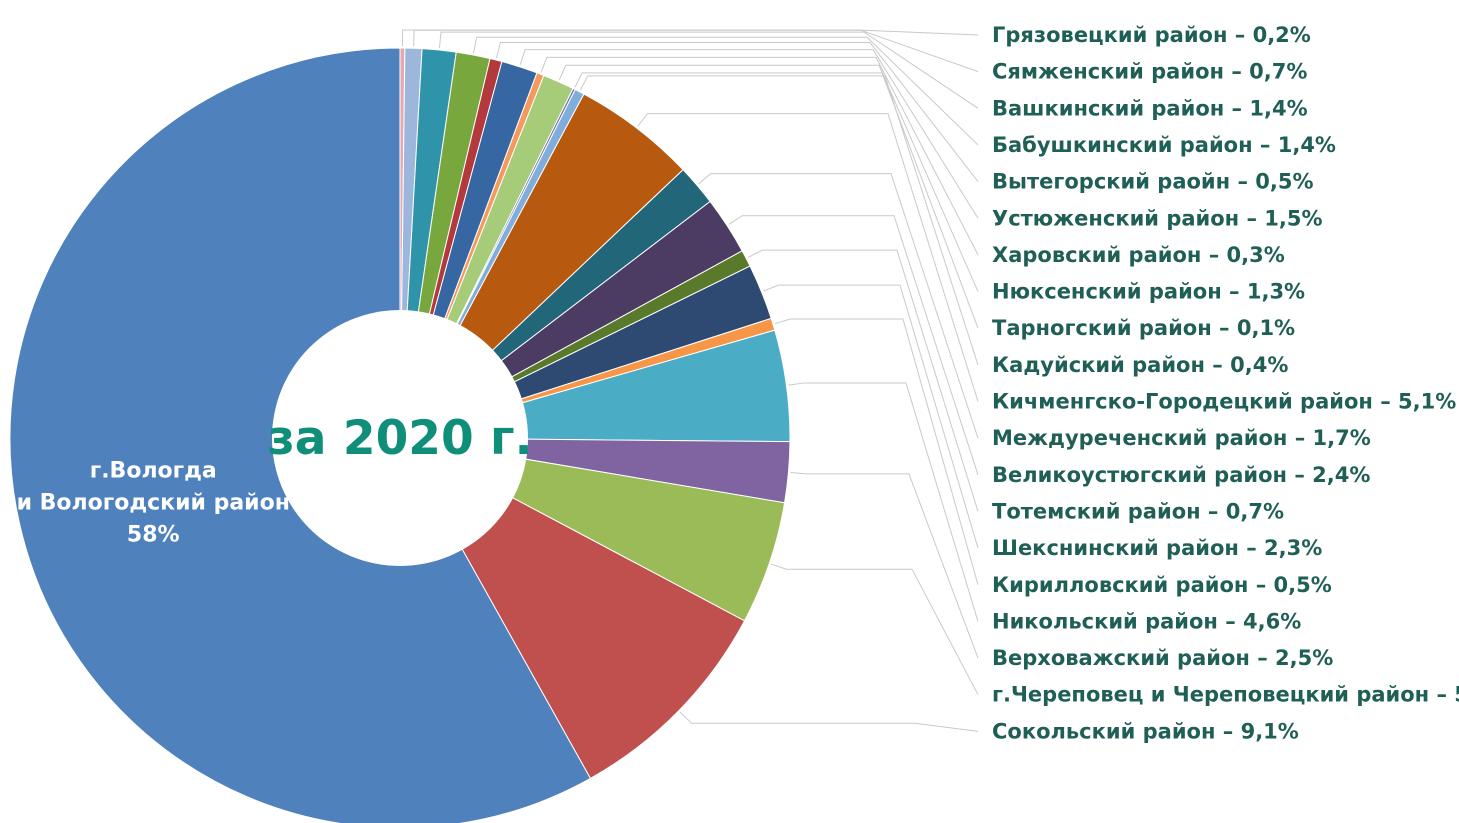  I want to click on donut-hole, so click(400, 438).